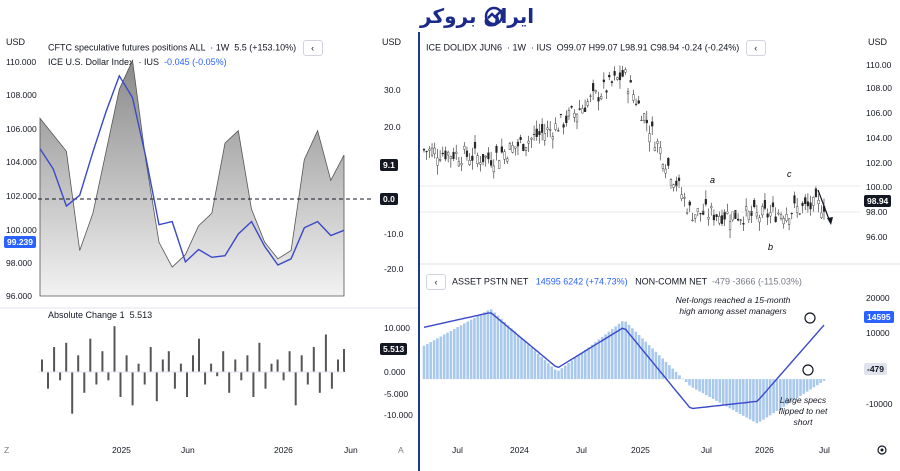 The height and width of the screenshot is (471, 900). What do you see at coordinates (803, 411) in the screenshot?
I see `annotation-large-specs: Large specs flipped to net short` at bounding box center [803, 411].